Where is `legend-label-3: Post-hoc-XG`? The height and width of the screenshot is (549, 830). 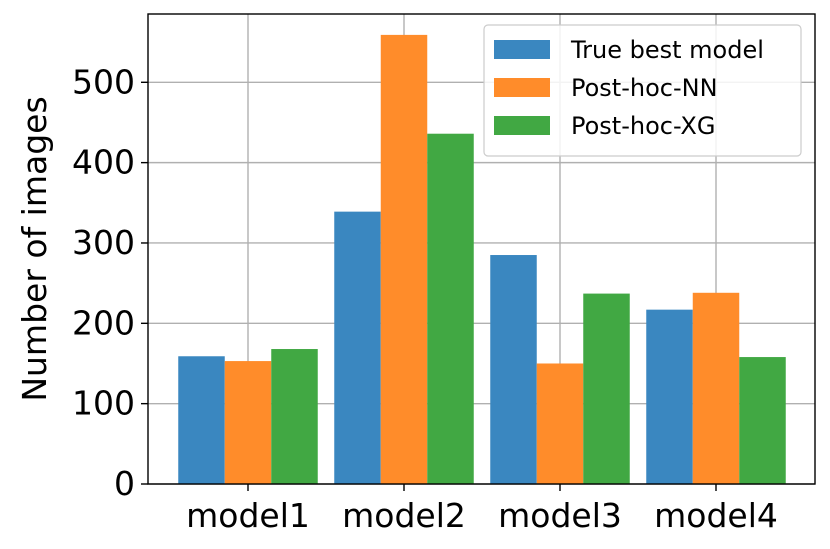 legend-label-3: Post-hoc-XG is located at coordinates (643, 126).